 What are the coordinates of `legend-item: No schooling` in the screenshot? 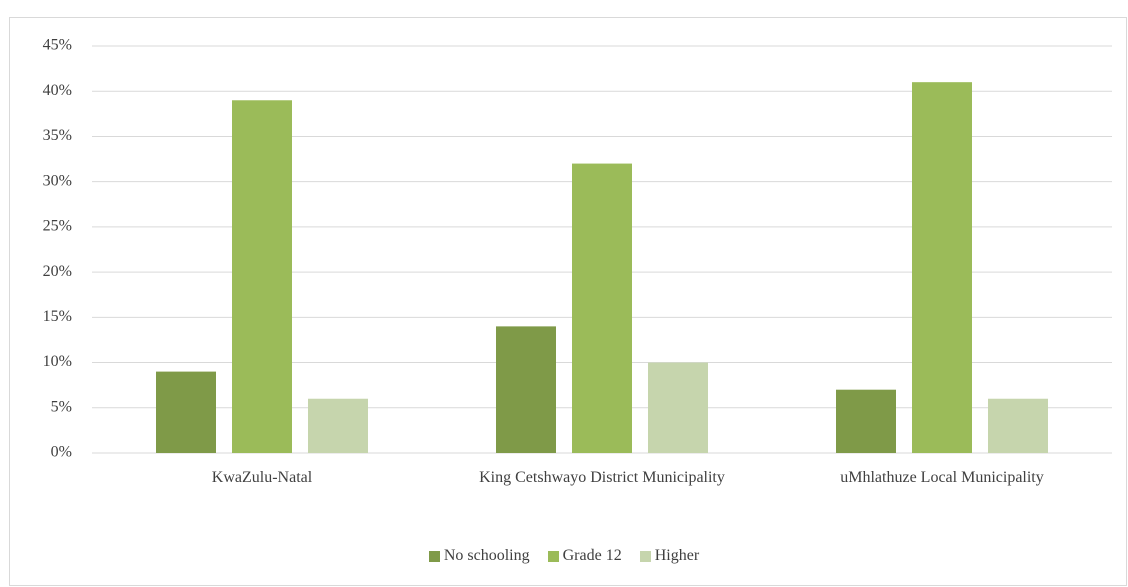 It's located at (479, 556).